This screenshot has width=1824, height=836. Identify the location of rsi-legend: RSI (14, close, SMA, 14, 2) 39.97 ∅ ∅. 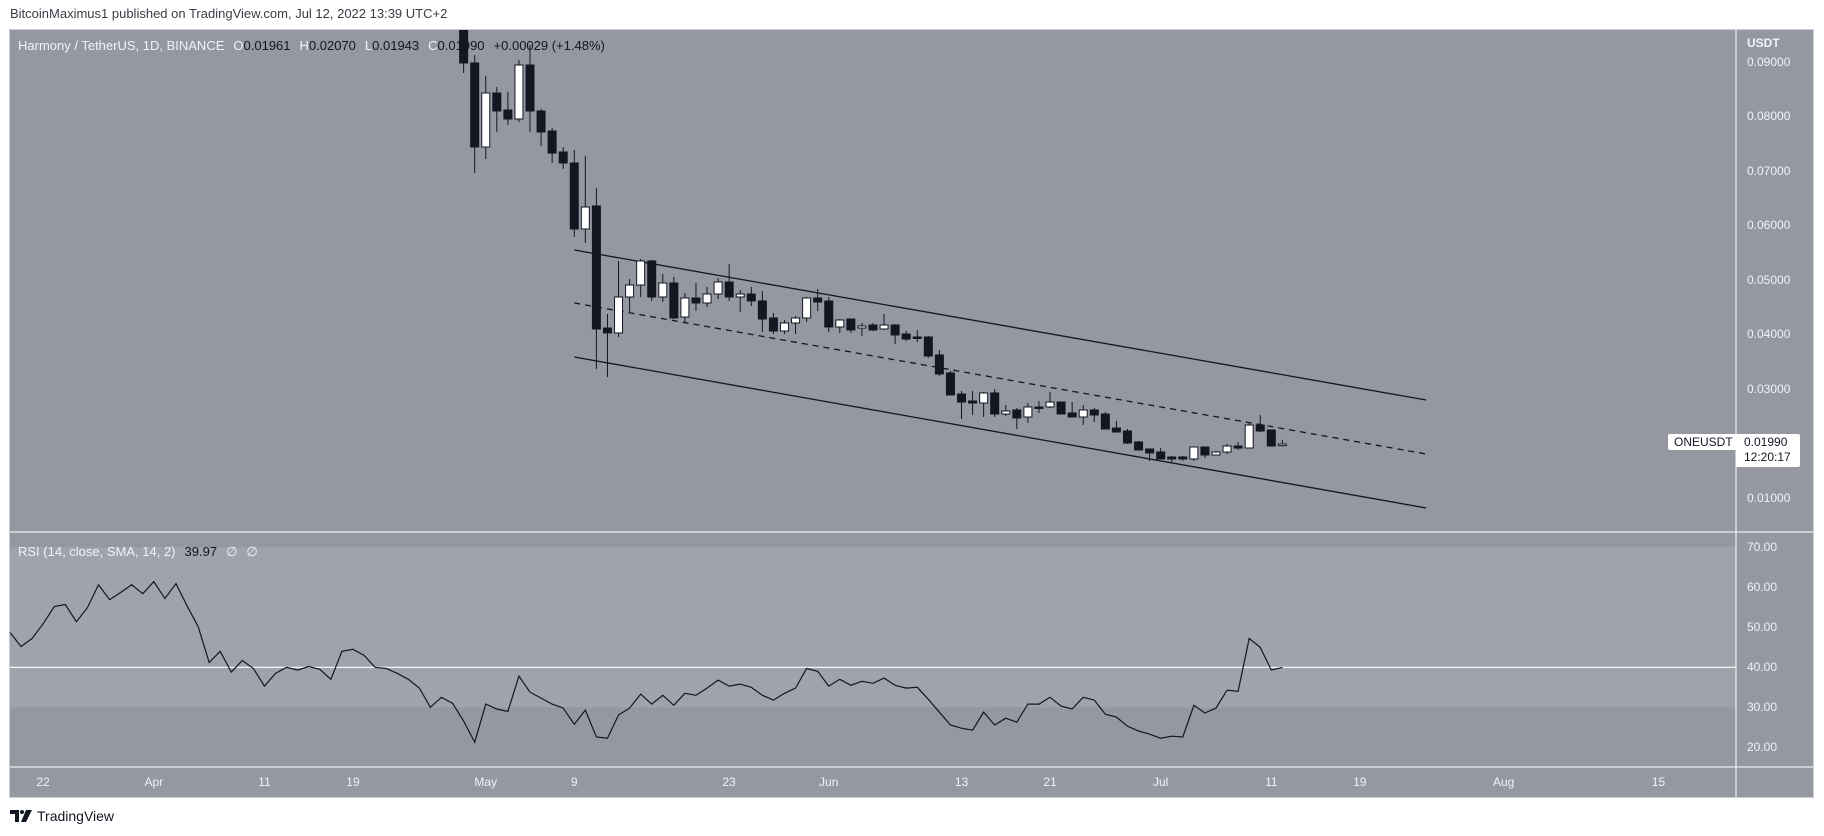
(138, 552).